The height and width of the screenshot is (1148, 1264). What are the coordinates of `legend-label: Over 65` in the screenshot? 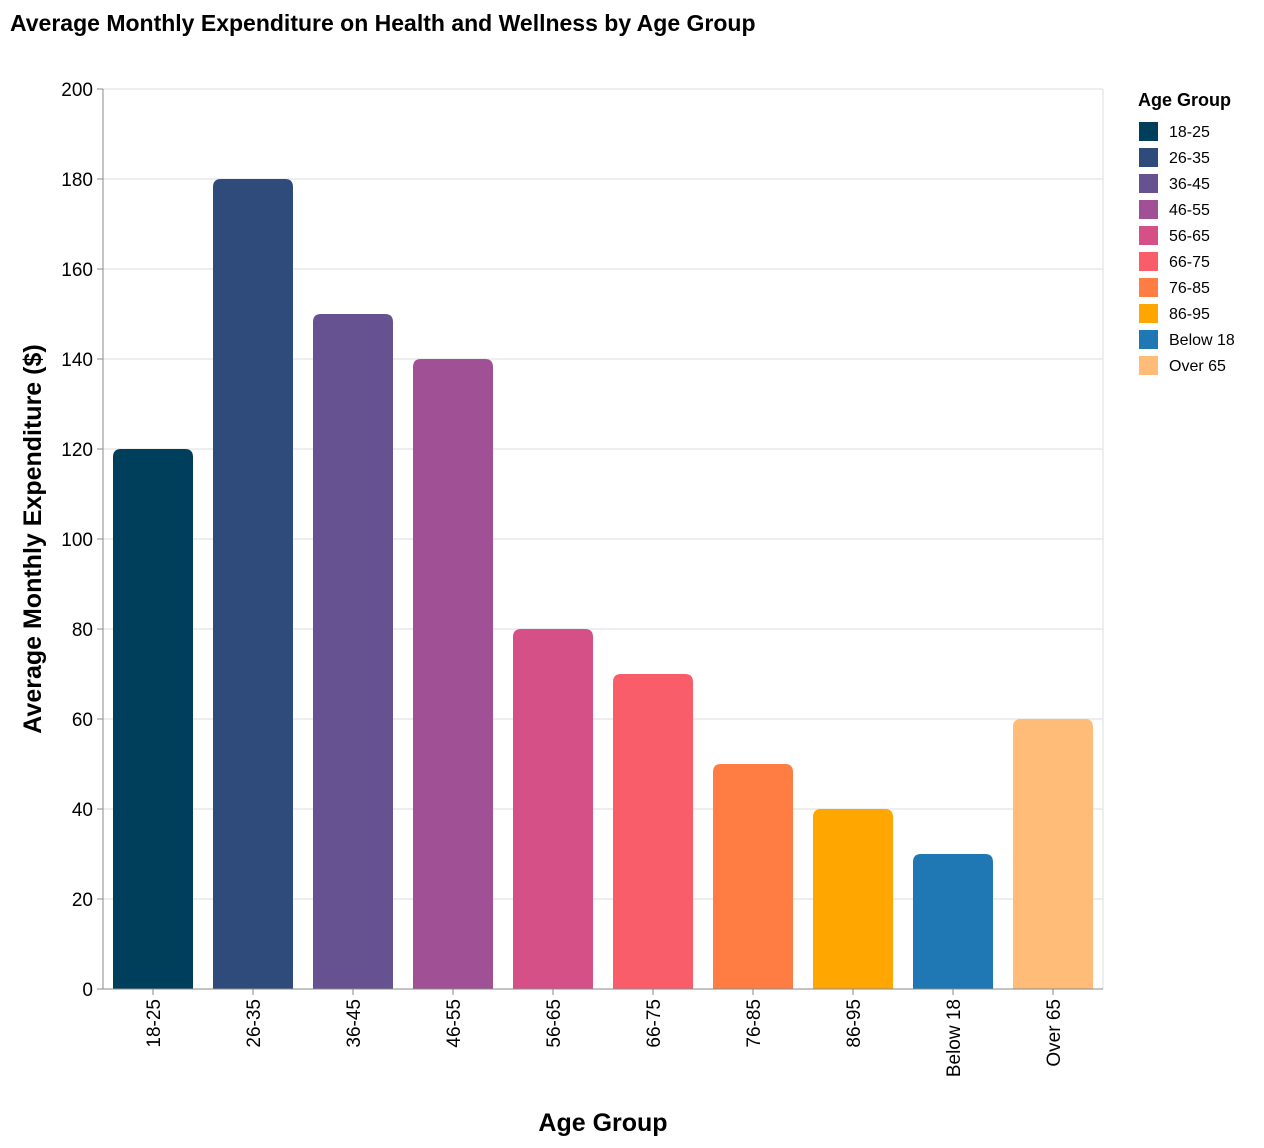 It's located at (1197, 366).